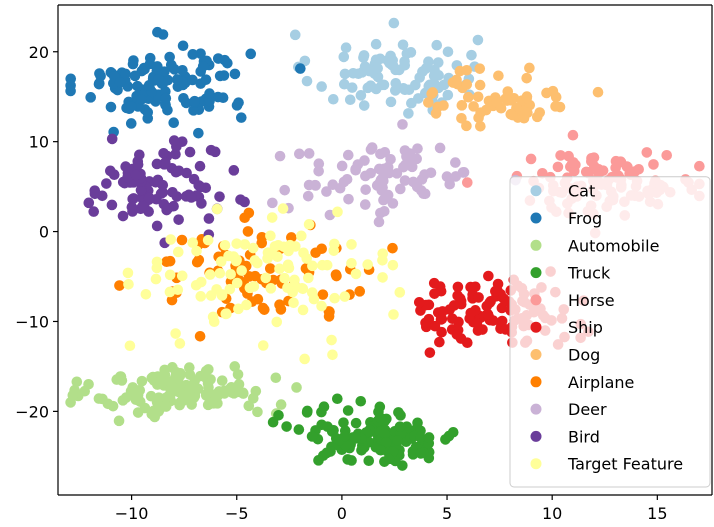 Image resolution: width=714 pixels, height=527 pixels. Describe the element at coordinates (585, 218) in the screenshot. I see `legend-label: Frog` at that location.